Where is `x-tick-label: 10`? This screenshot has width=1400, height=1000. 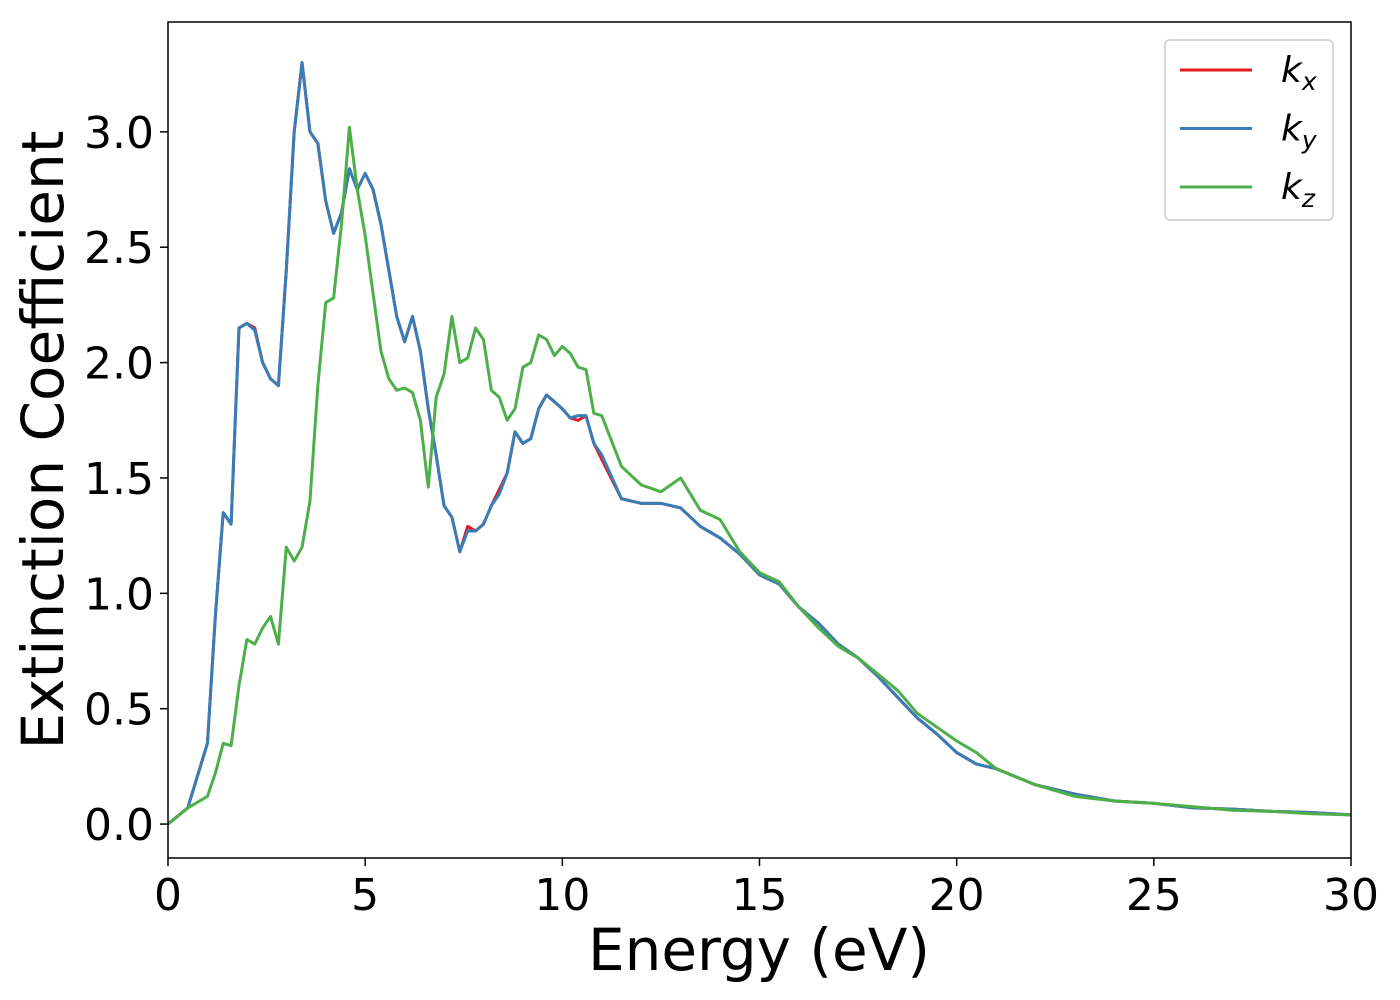 x-tick-label: 10 is located at coordinates (562, 895).